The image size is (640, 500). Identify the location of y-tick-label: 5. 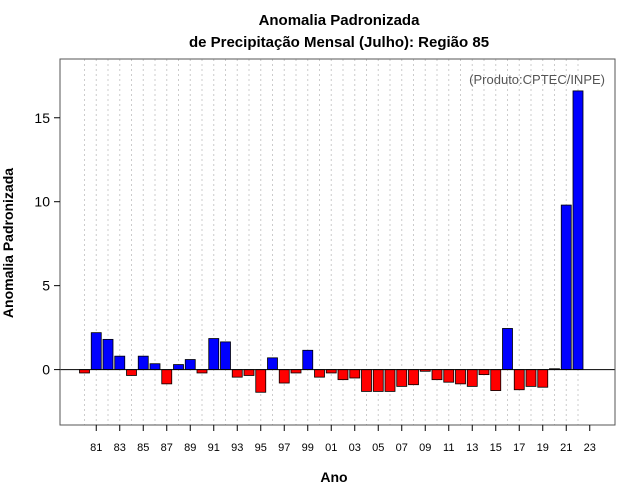
(46, 286).